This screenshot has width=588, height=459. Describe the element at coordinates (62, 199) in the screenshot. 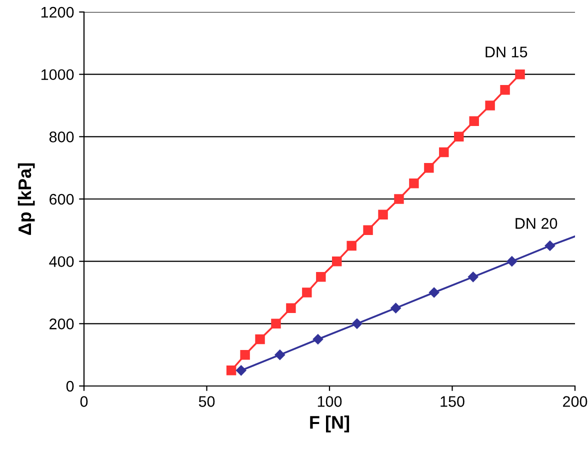

I see `y-tick-label: 600` at that location.